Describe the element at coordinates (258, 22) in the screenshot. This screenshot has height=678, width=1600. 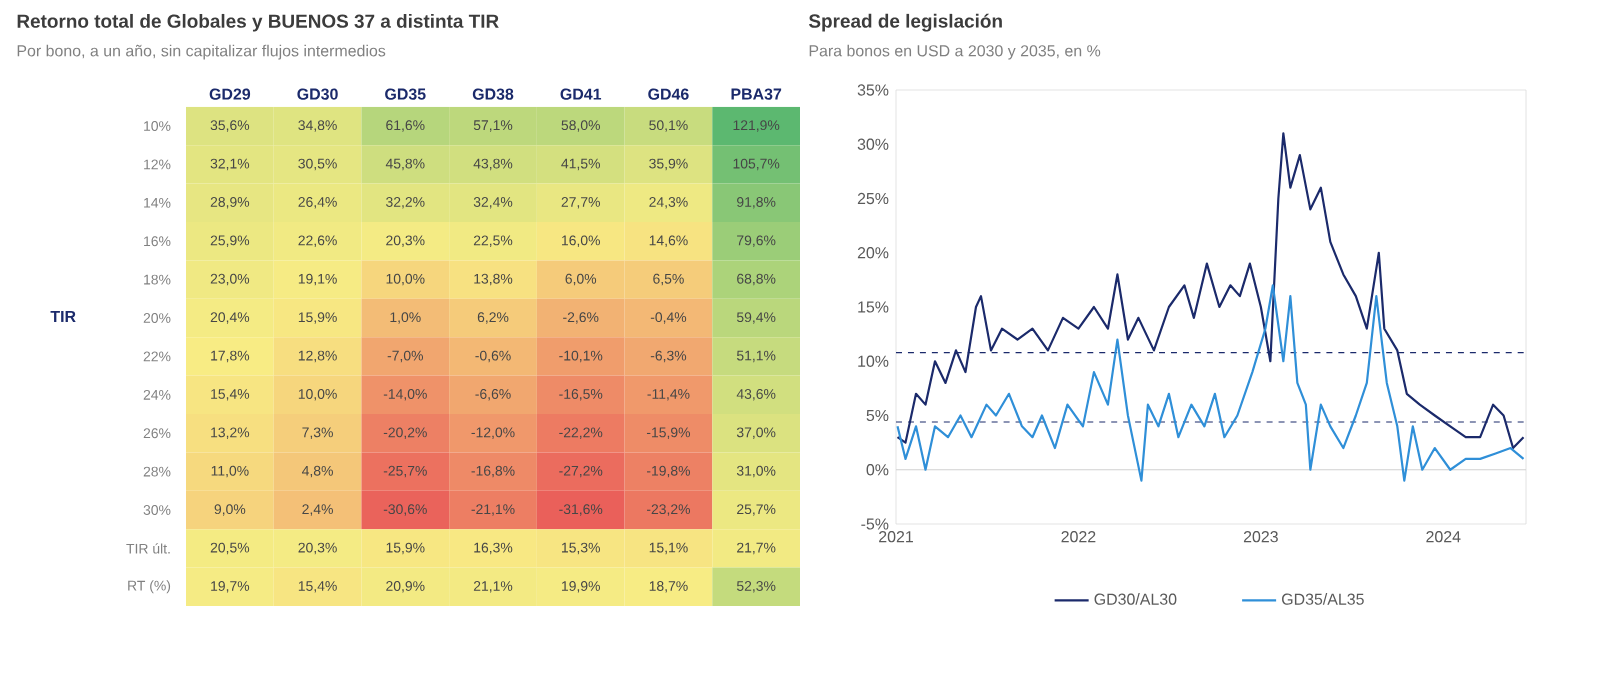
I see `chart-title: Retorno total de Globales y BUENOS 37 a distinta TIR` at that location.